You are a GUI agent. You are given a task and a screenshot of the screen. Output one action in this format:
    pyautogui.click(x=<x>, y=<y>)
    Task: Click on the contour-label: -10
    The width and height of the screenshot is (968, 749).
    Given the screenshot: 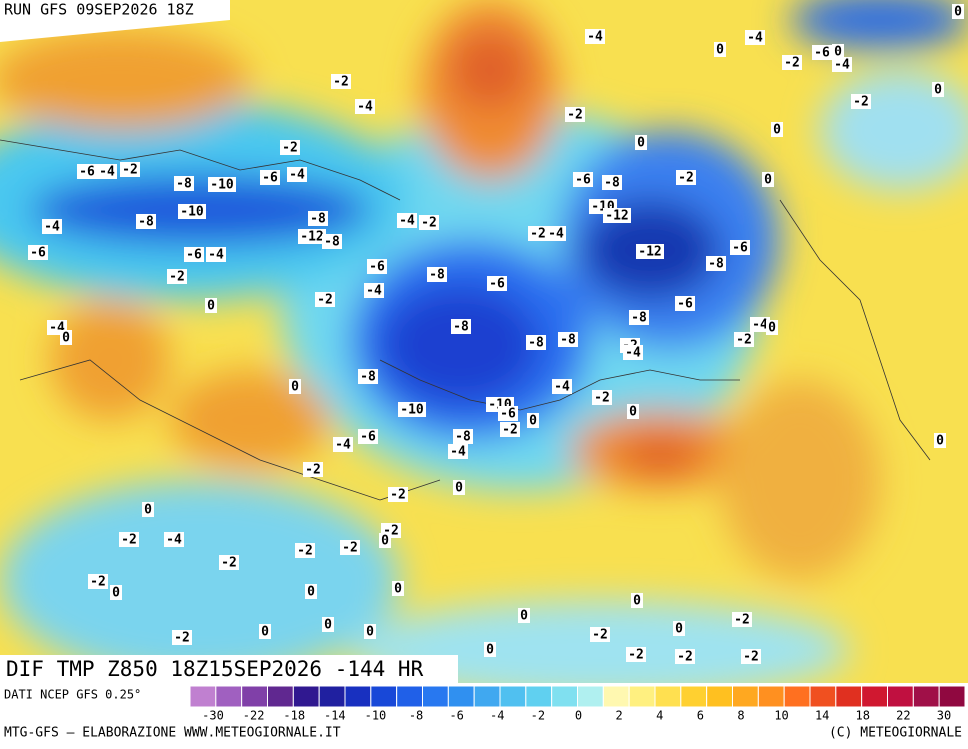 What is the action you would take?
    pyautogui.click(x=192, y=212)
    